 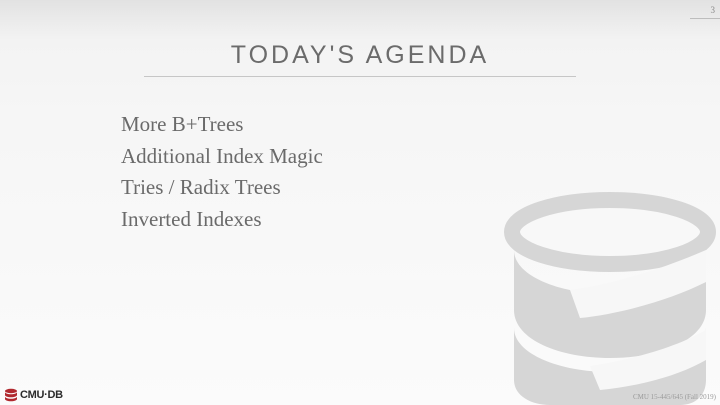 I want to click on title-underline, so click(x=360, y=76).